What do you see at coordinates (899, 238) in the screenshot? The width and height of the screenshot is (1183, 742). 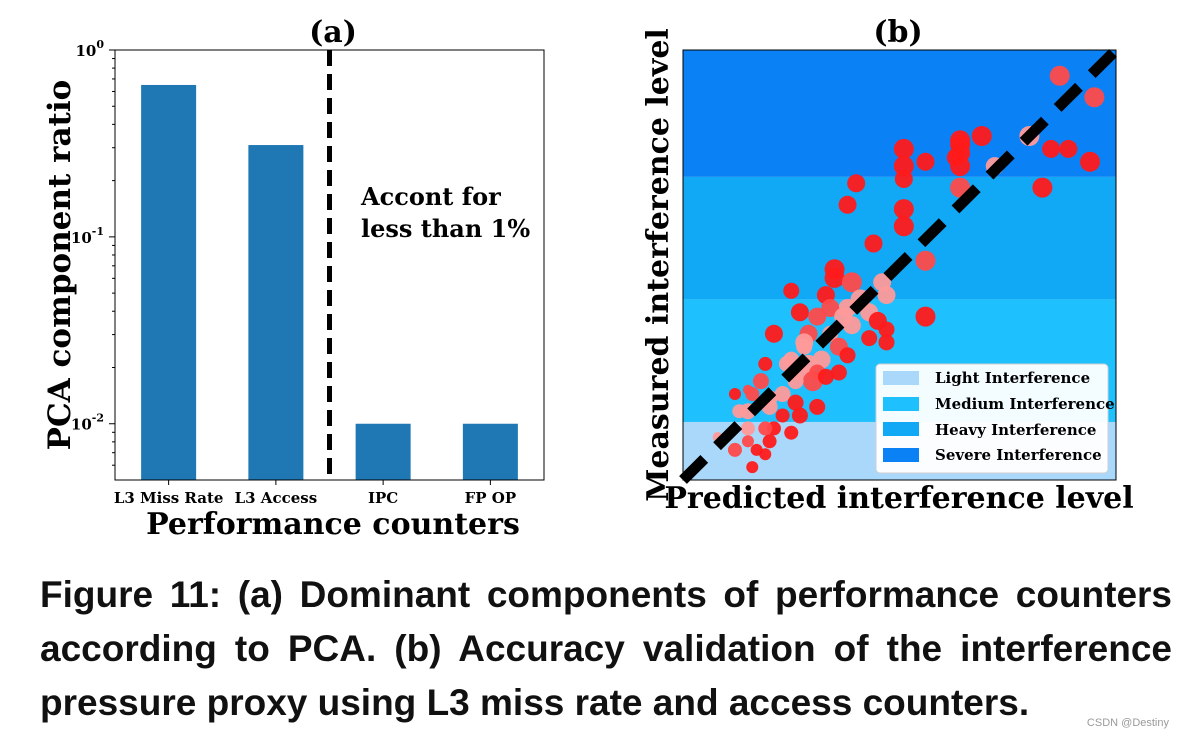 I see `band-heavy-interference` at bounding box center [899, 238].